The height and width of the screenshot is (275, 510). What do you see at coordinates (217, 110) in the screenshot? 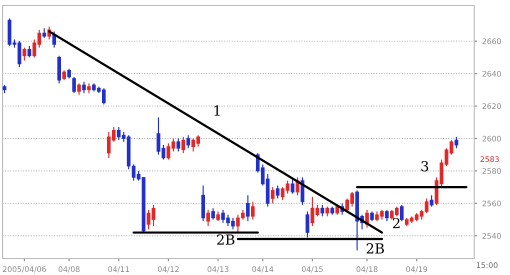
I see `annotation: 1` at bounding box center [217, 110].